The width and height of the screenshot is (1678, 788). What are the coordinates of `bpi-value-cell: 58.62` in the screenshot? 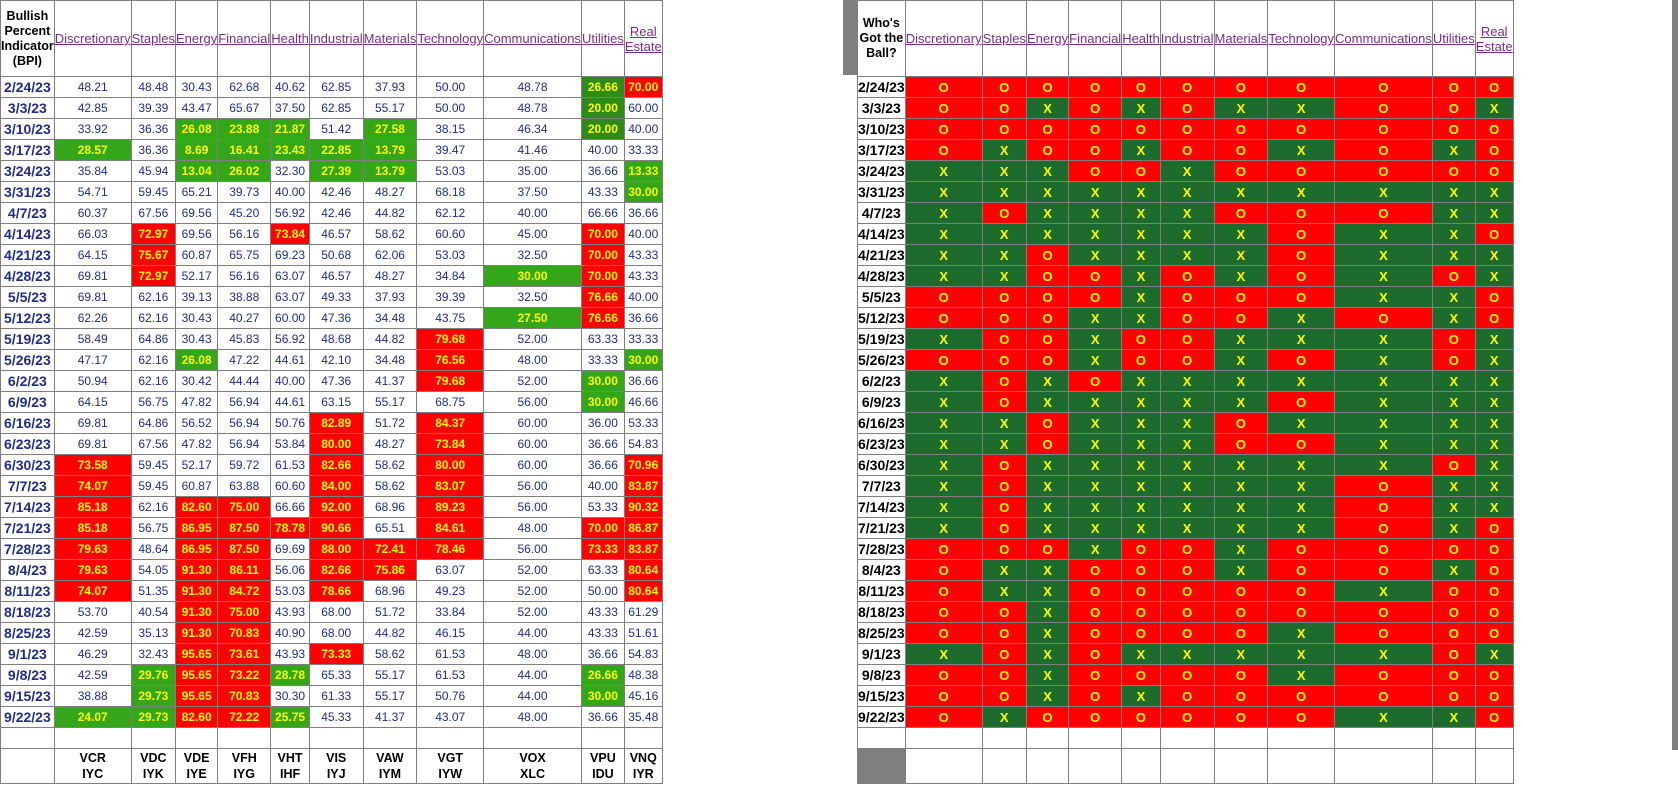 It's located at (390, 234).